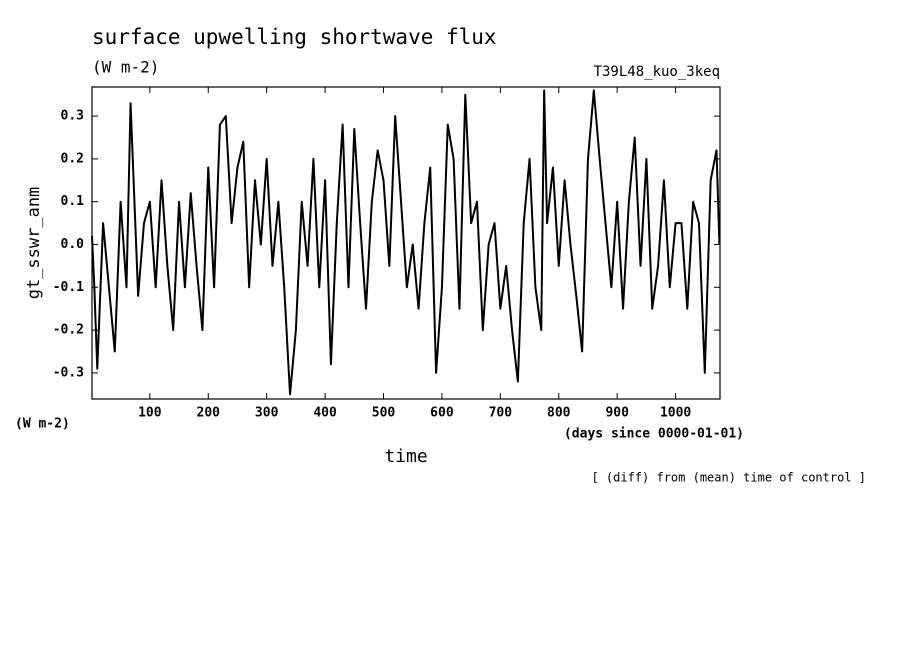 This screenshot has height=654, width=904. I want to click on x-tick-label: 900, so click(617, 413).